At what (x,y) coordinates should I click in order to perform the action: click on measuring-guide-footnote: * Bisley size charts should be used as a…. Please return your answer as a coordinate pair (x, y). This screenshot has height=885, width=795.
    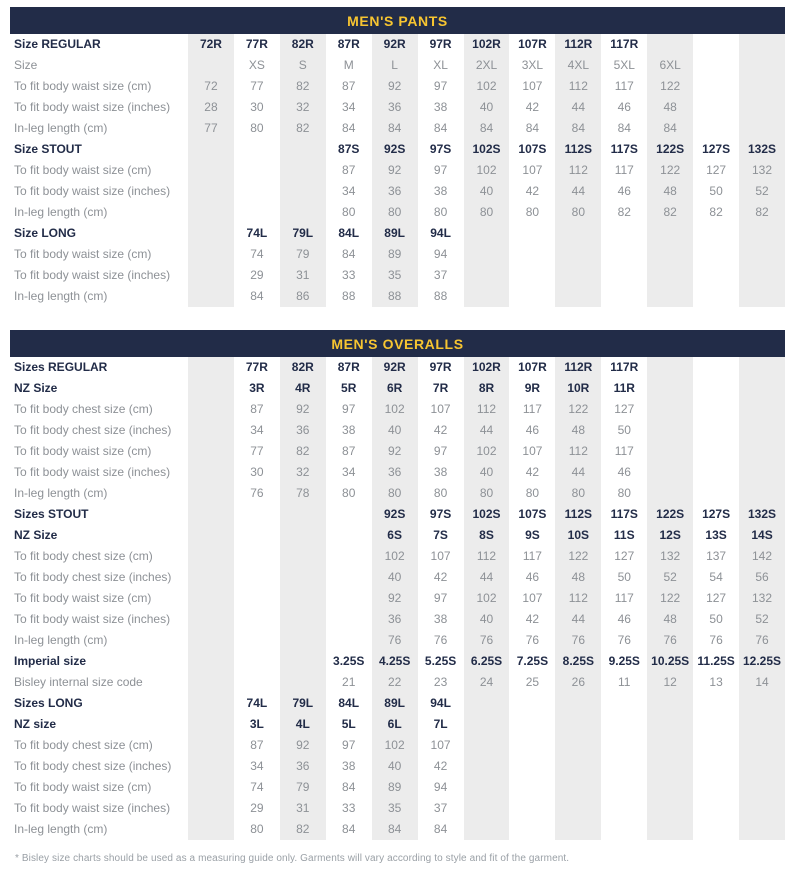
    Looking at the image, I should click on (292, 858).